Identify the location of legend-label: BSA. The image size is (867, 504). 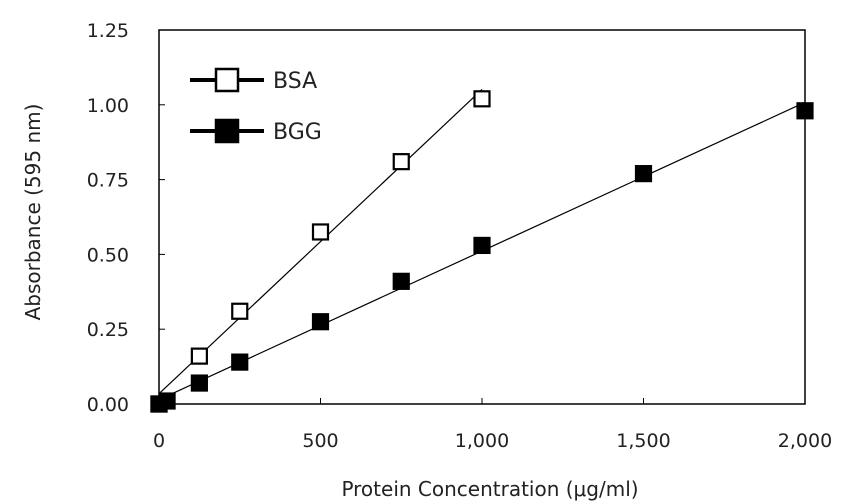
(295, 81).